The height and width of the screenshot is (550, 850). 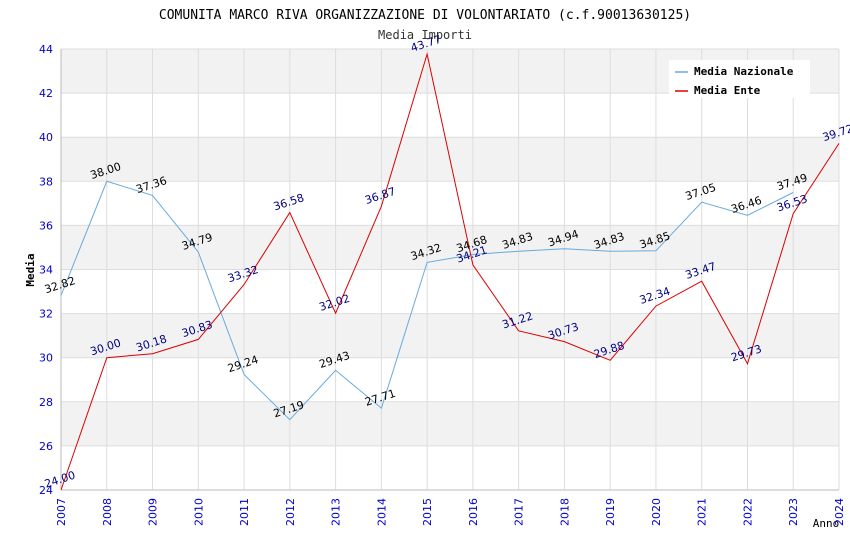 I want to click on x-tick-label: 2024, so click(x=839, y=512).